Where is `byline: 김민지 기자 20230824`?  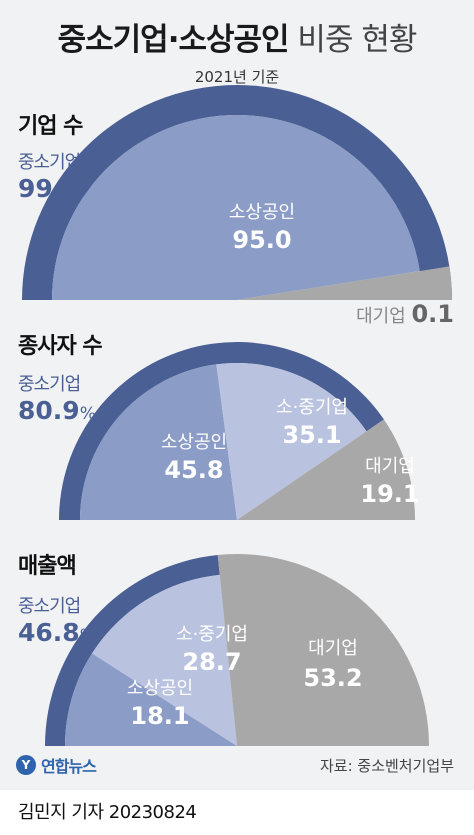
byline: 김민지 기자 20230824 is located at coordinates (107, 812).